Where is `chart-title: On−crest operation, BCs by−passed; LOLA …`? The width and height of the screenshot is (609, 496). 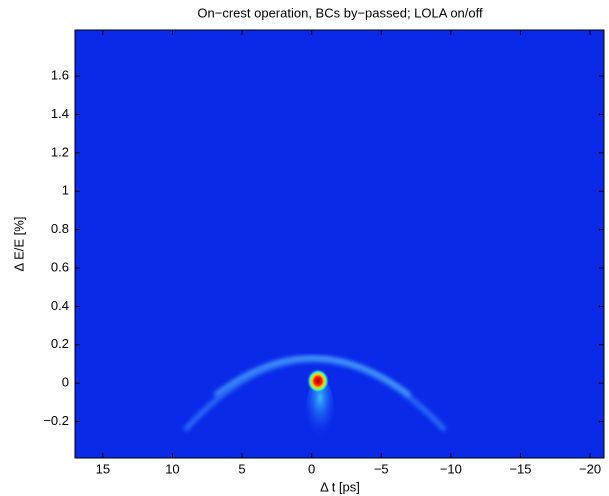 chart-title: On−crest operation, BCs by−passed; LOLA … is located at coordinates (340, 12).